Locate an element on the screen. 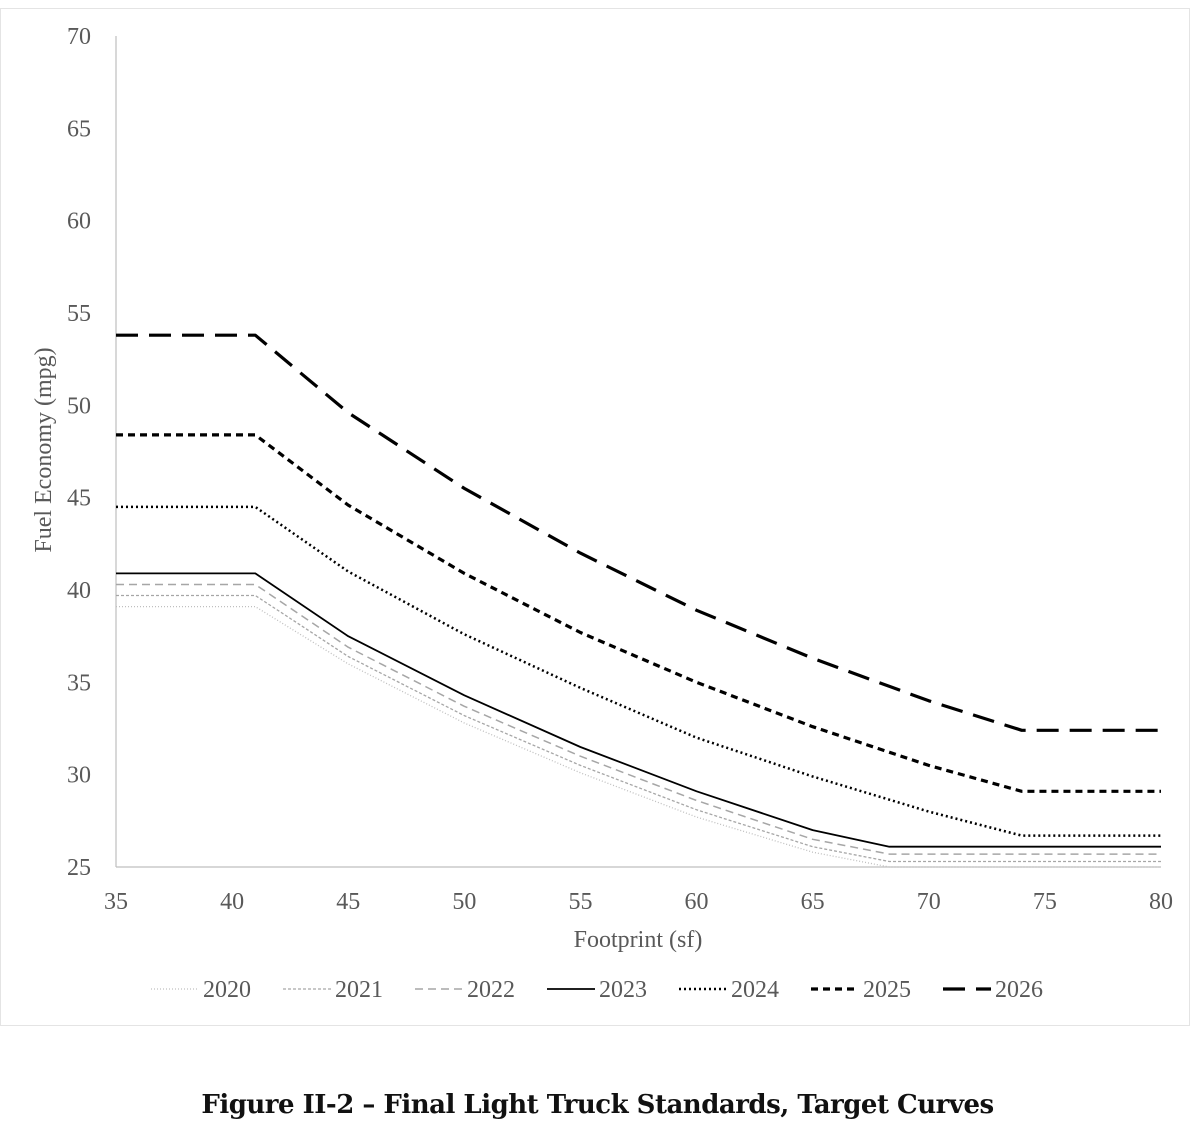  x-tick-label: 55 is located at coordinates (580, 902).